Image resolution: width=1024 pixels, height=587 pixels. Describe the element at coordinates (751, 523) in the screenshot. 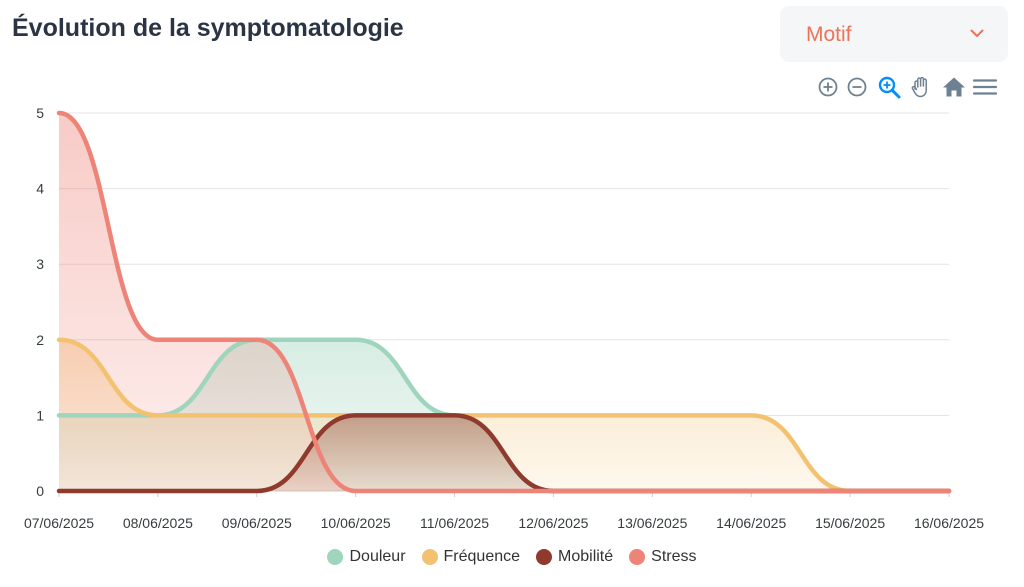

I see `x-tick-label: 14/06/2025` at that location.